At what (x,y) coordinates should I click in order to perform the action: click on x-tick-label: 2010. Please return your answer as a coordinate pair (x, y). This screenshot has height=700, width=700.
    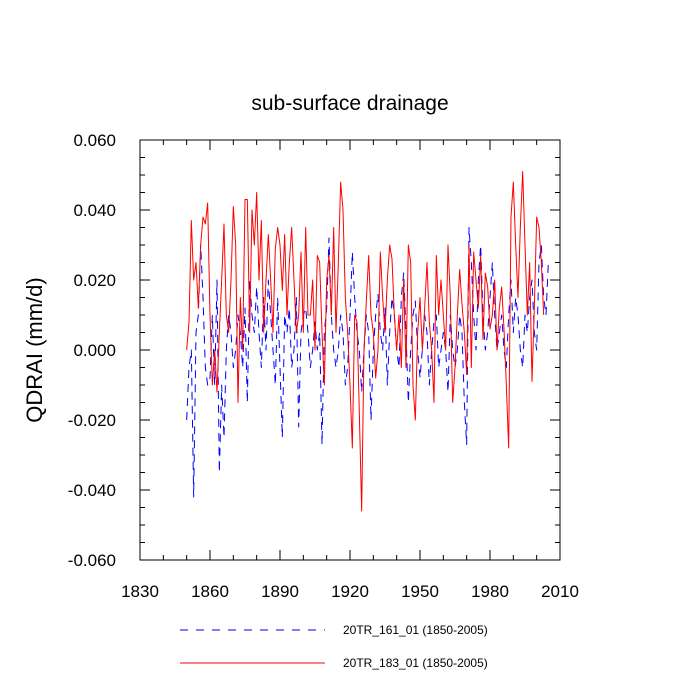
    Looking at the image, I should click on (560, 591).